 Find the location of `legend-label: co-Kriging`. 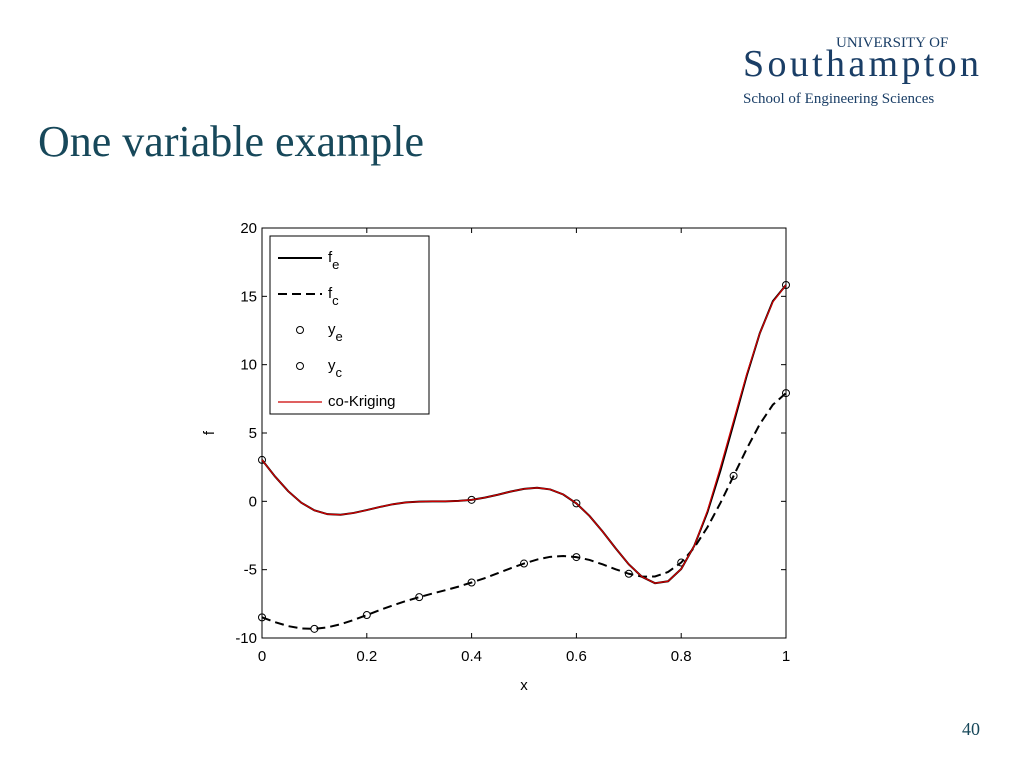

legend-label: co-Kriging is located at coordinates (362, 401).